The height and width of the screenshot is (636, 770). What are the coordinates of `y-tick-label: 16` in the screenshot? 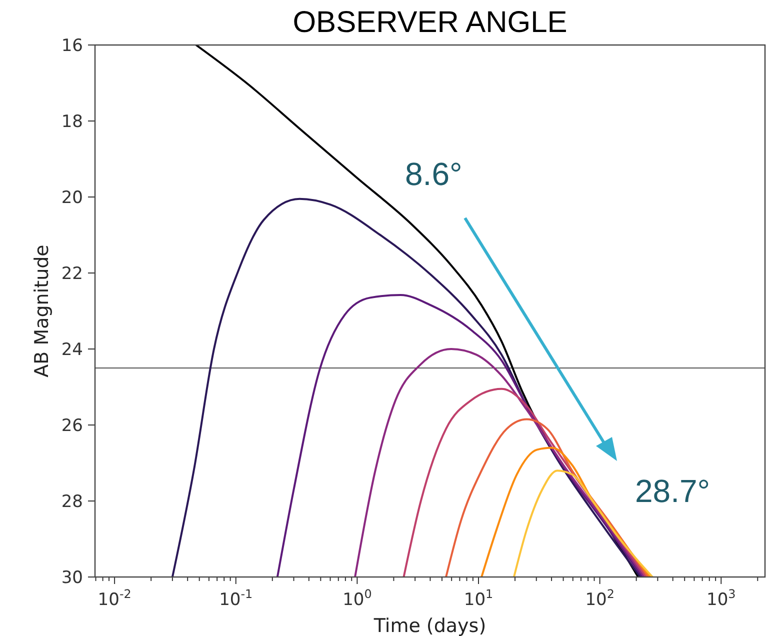 It's located at (72, 46).